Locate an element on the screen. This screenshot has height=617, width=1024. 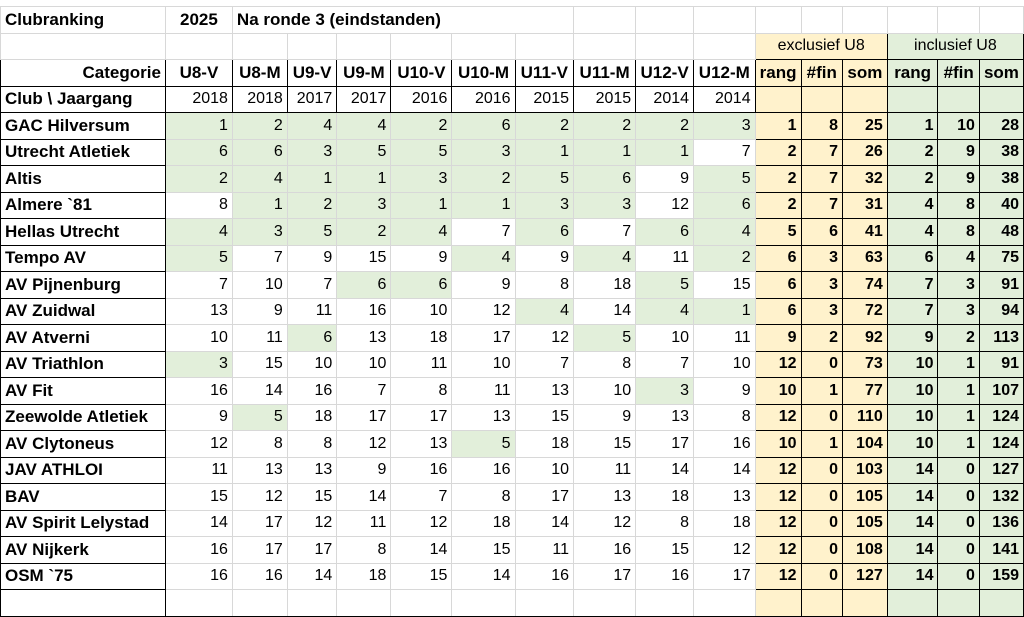
incl-summary-cell: 91 is located at coordinates (1001, 364).